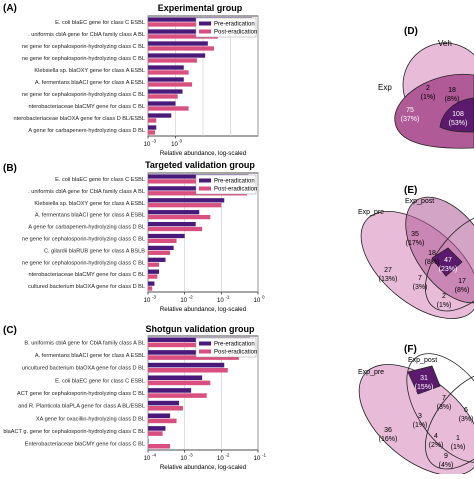 This screenshot has width=474, height=479. What do you see at coordinates (234, 25) in the screenshot?
I see `legend-label: Pre-eradication` at bounding box center [234, 25].